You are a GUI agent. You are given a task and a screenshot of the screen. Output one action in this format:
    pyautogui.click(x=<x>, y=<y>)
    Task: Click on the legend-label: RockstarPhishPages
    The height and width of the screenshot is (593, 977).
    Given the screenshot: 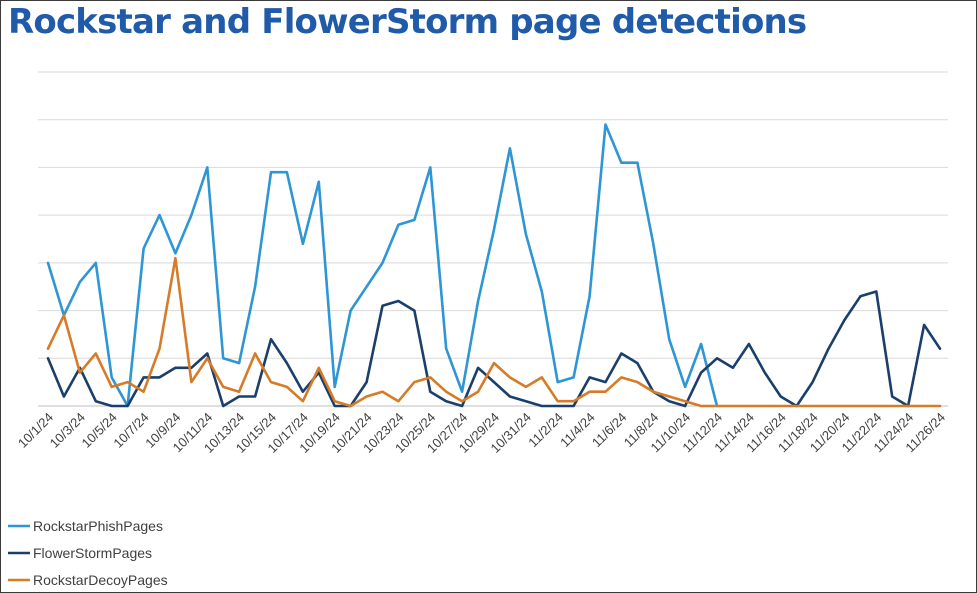 What is the action you would take?
    pyautogui.click(x=98, y=526)
    